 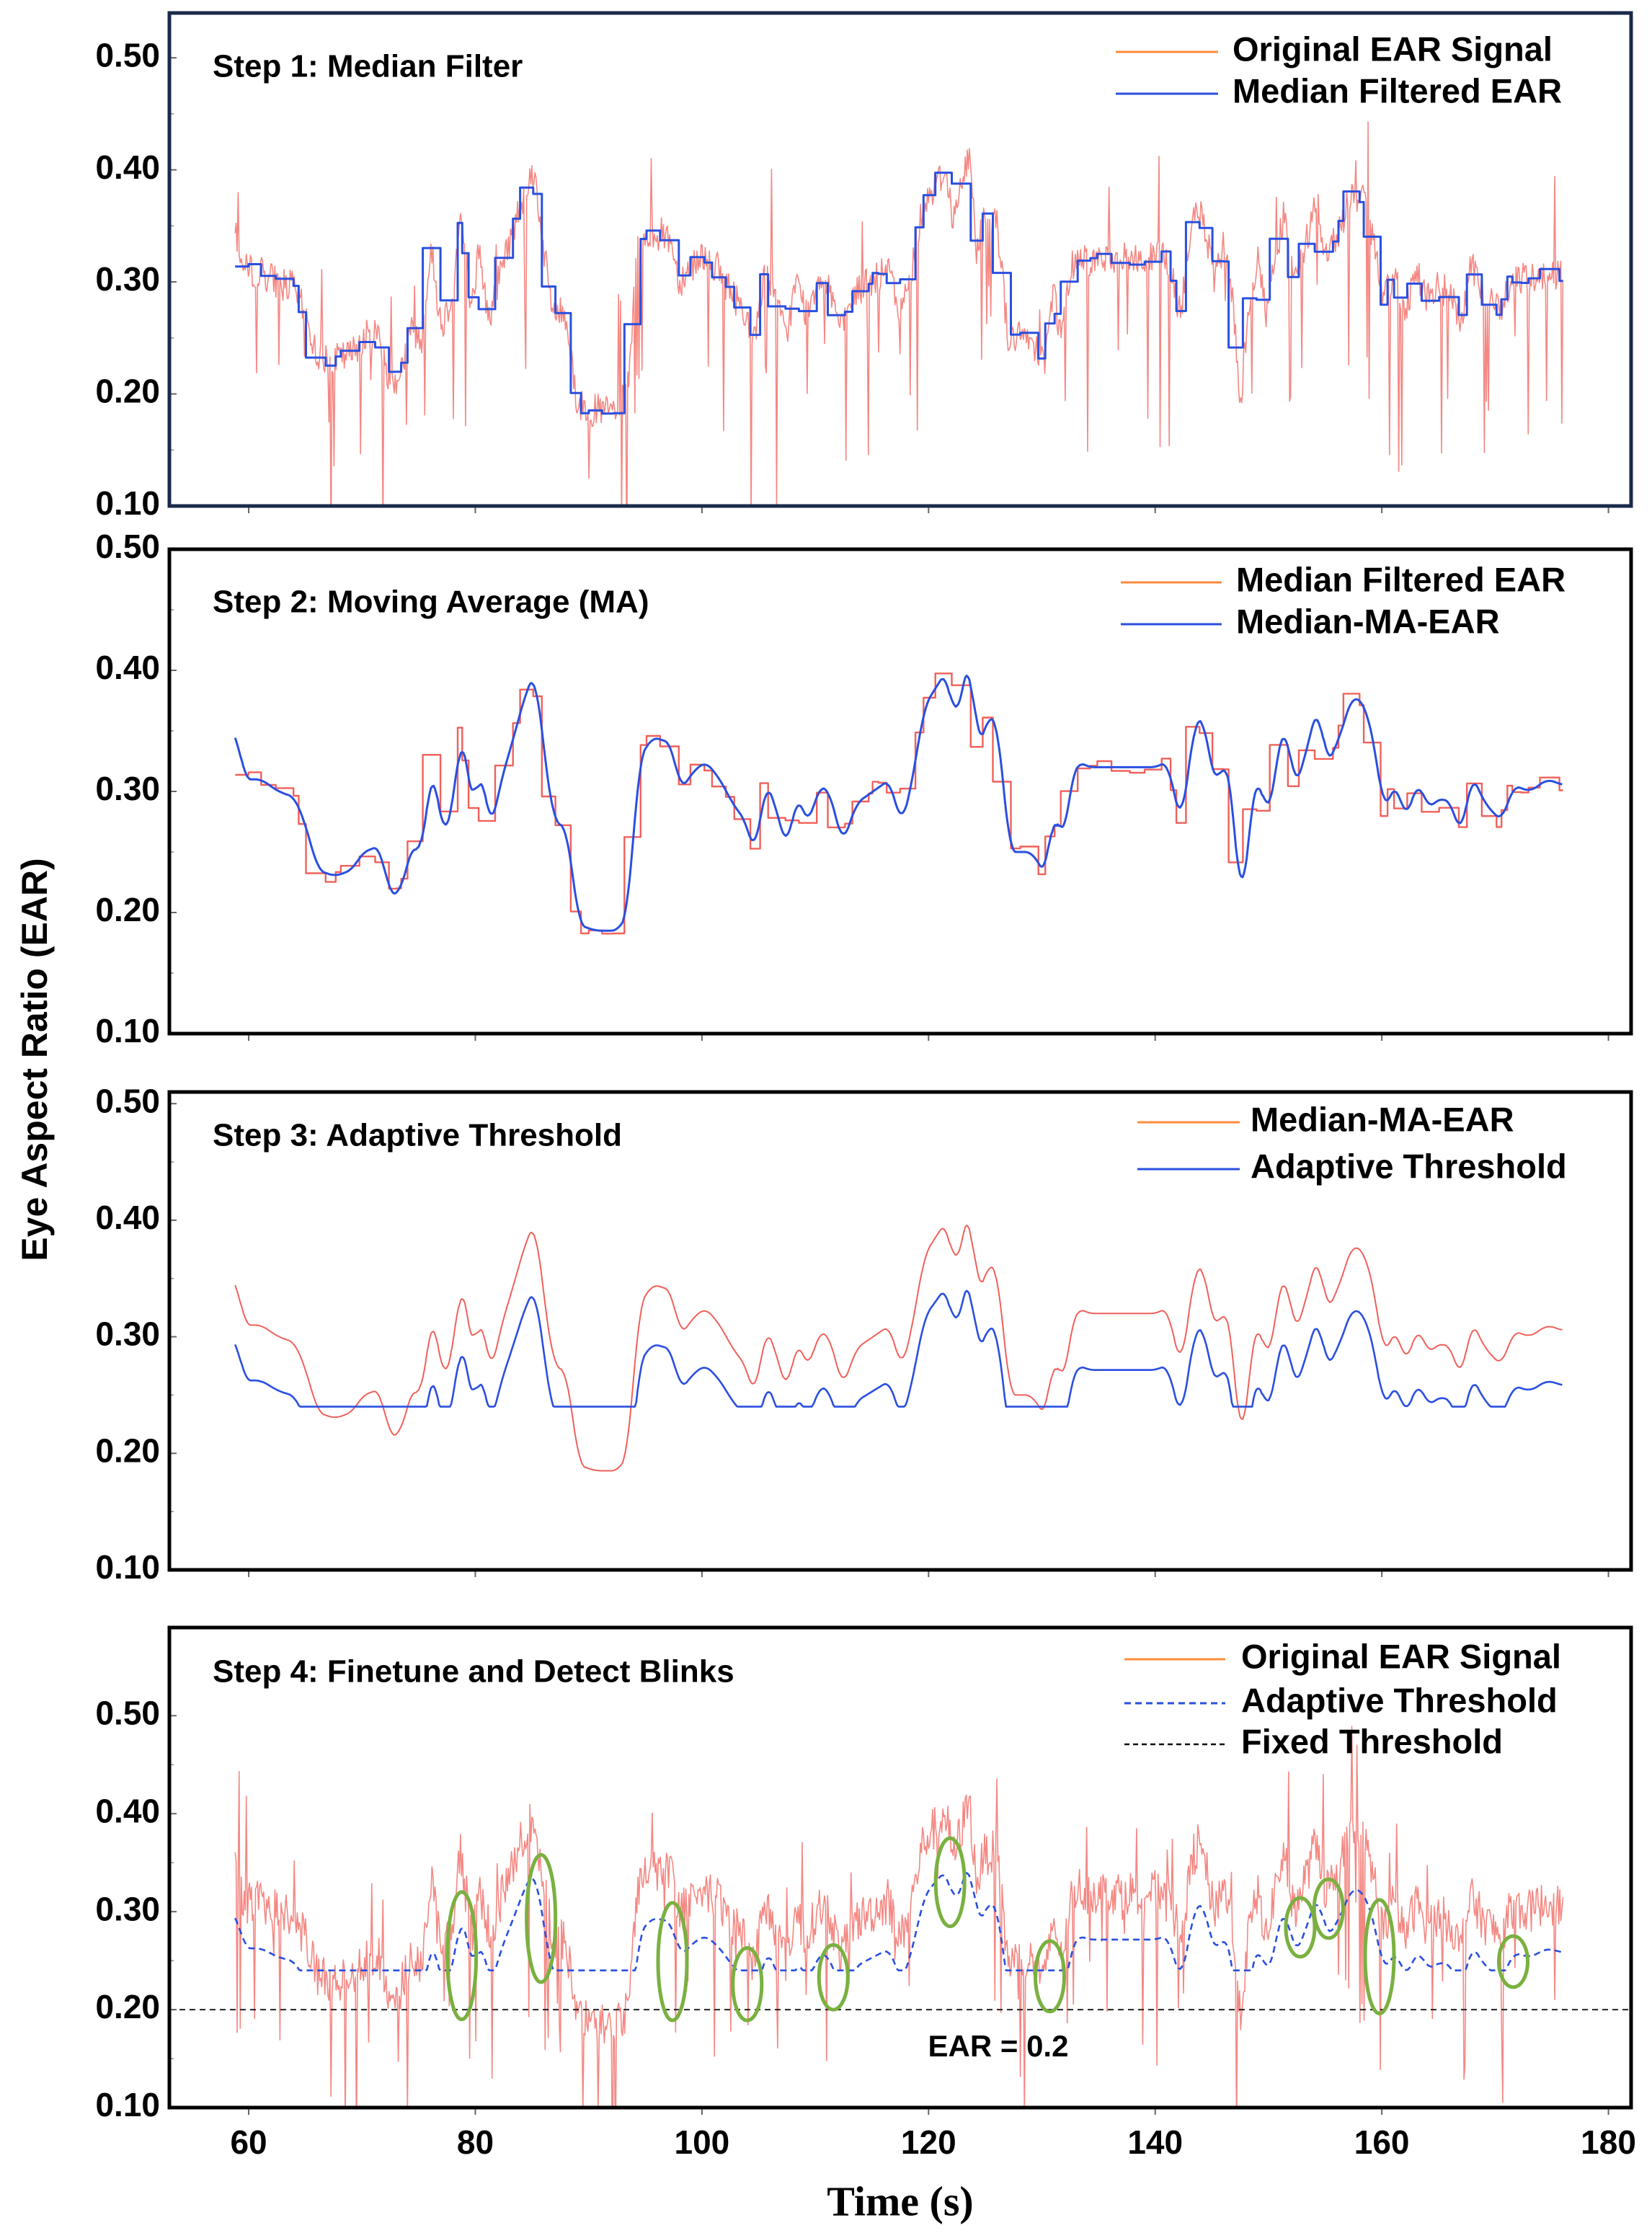 What do you see at coordinates (127, 667) in the screenshot?
I see `panel-2-y-tick-label: 0.40` at bounding box center [127, 667].